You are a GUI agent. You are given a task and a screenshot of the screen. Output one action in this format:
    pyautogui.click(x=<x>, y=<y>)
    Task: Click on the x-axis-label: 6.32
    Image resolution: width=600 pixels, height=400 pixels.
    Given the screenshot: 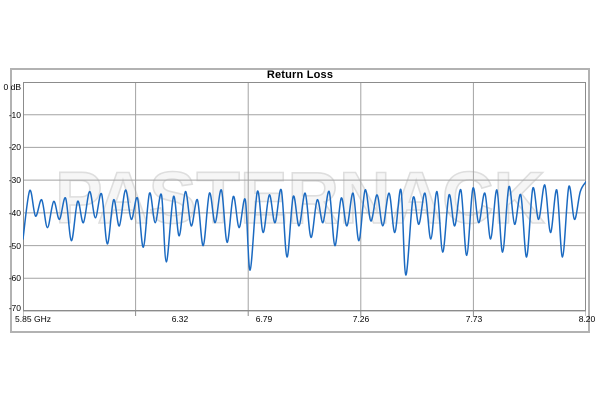 What is the action you would take?
    pyautogui.click(x=180, y=319)
    